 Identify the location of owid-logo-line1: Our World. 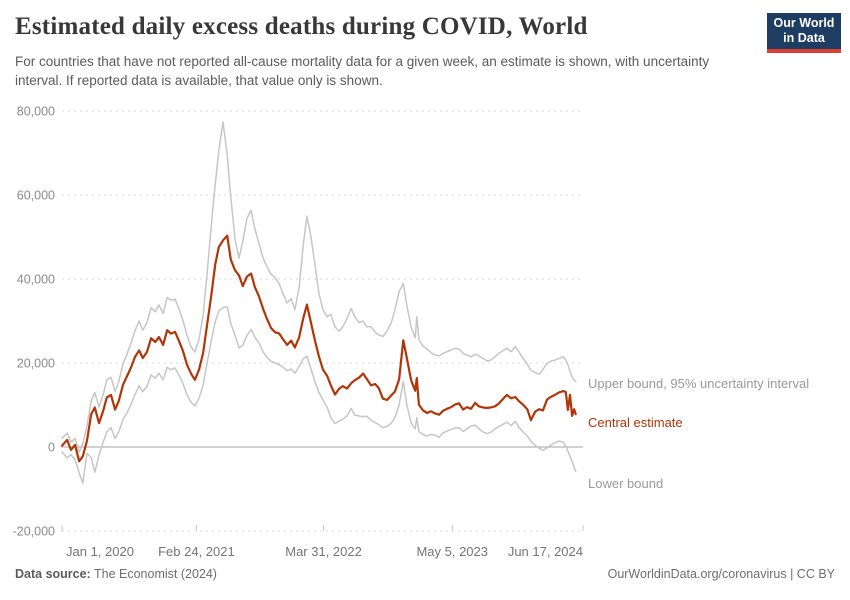
(804, 23).